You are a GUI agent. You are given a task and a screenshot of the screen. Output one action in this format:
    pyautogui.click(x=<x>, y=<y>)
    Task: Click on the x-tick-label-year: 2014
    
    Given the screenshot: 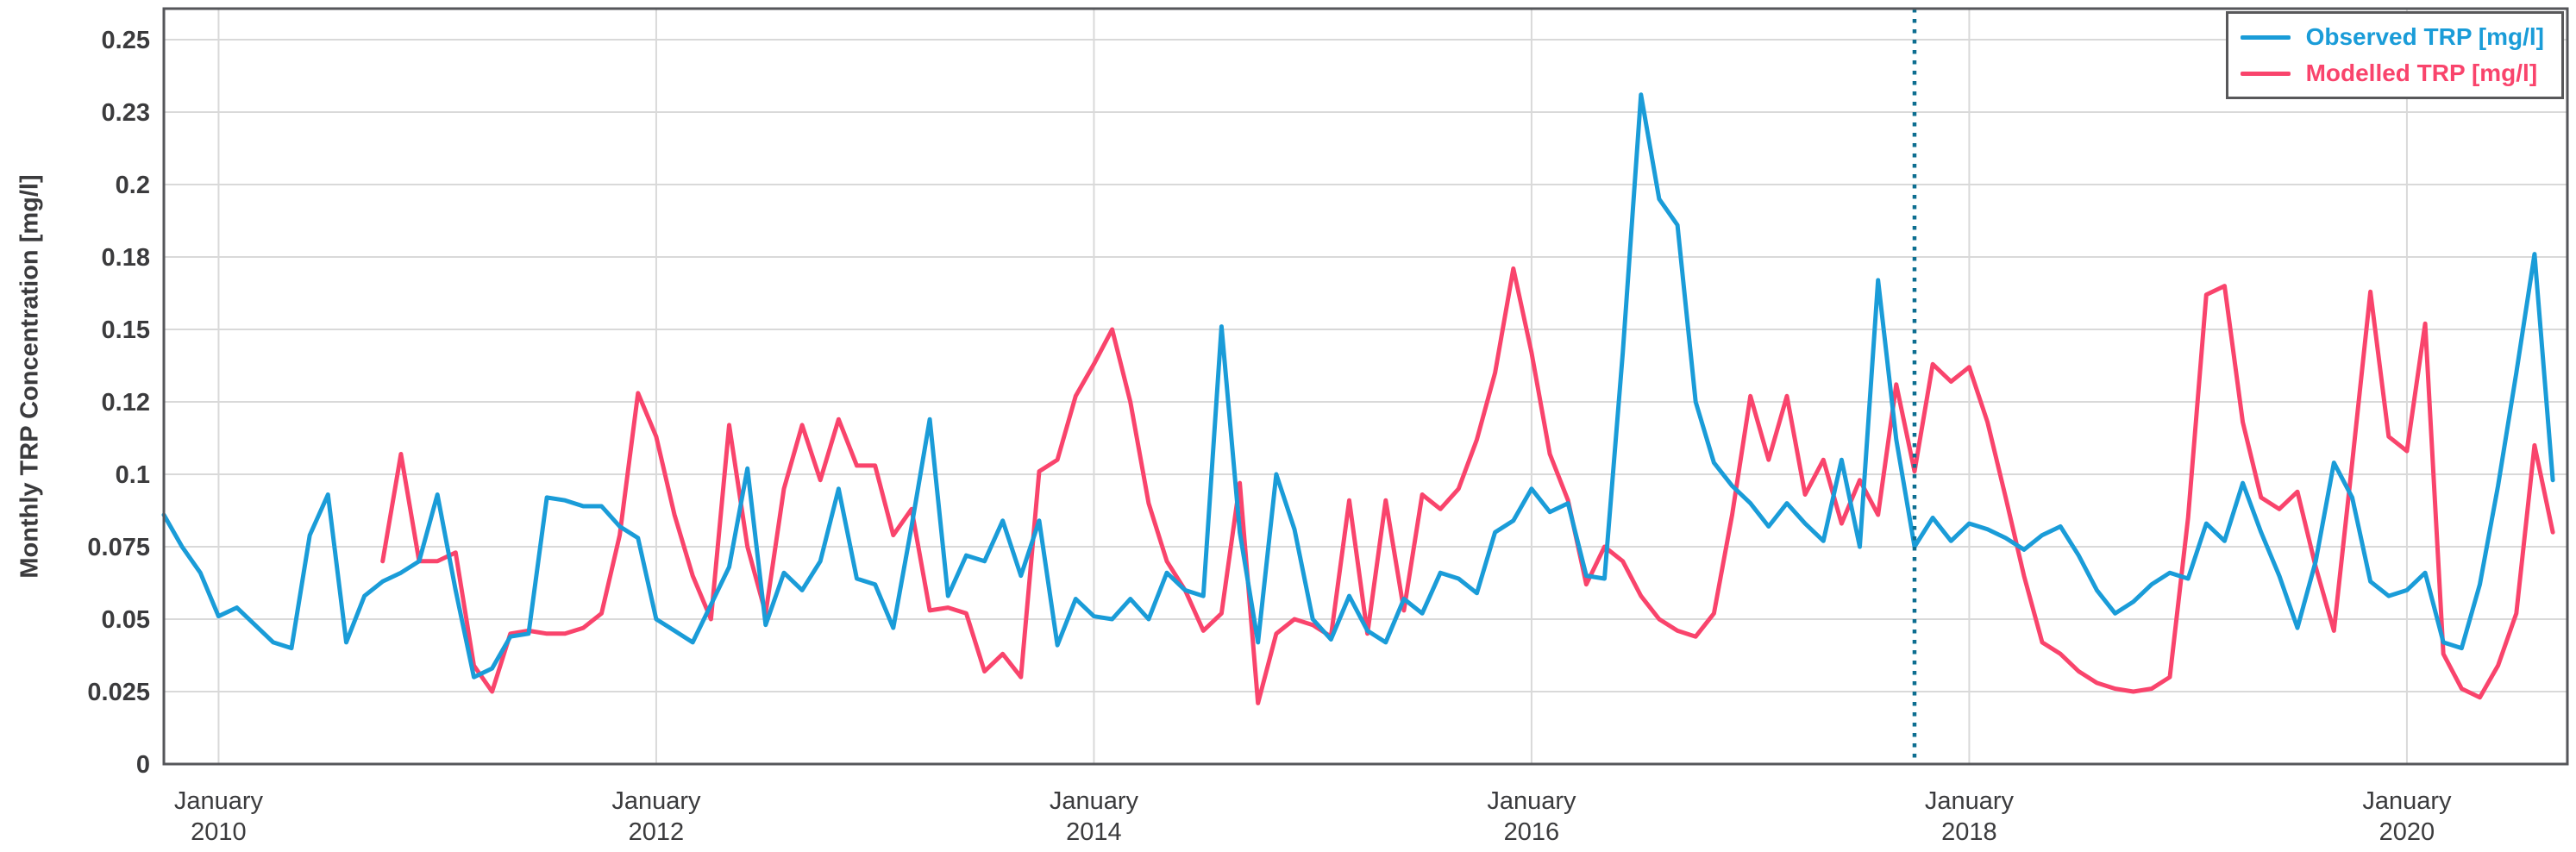 What is the action you would take?
    pyautogui.click(x=1094, y=832)
    